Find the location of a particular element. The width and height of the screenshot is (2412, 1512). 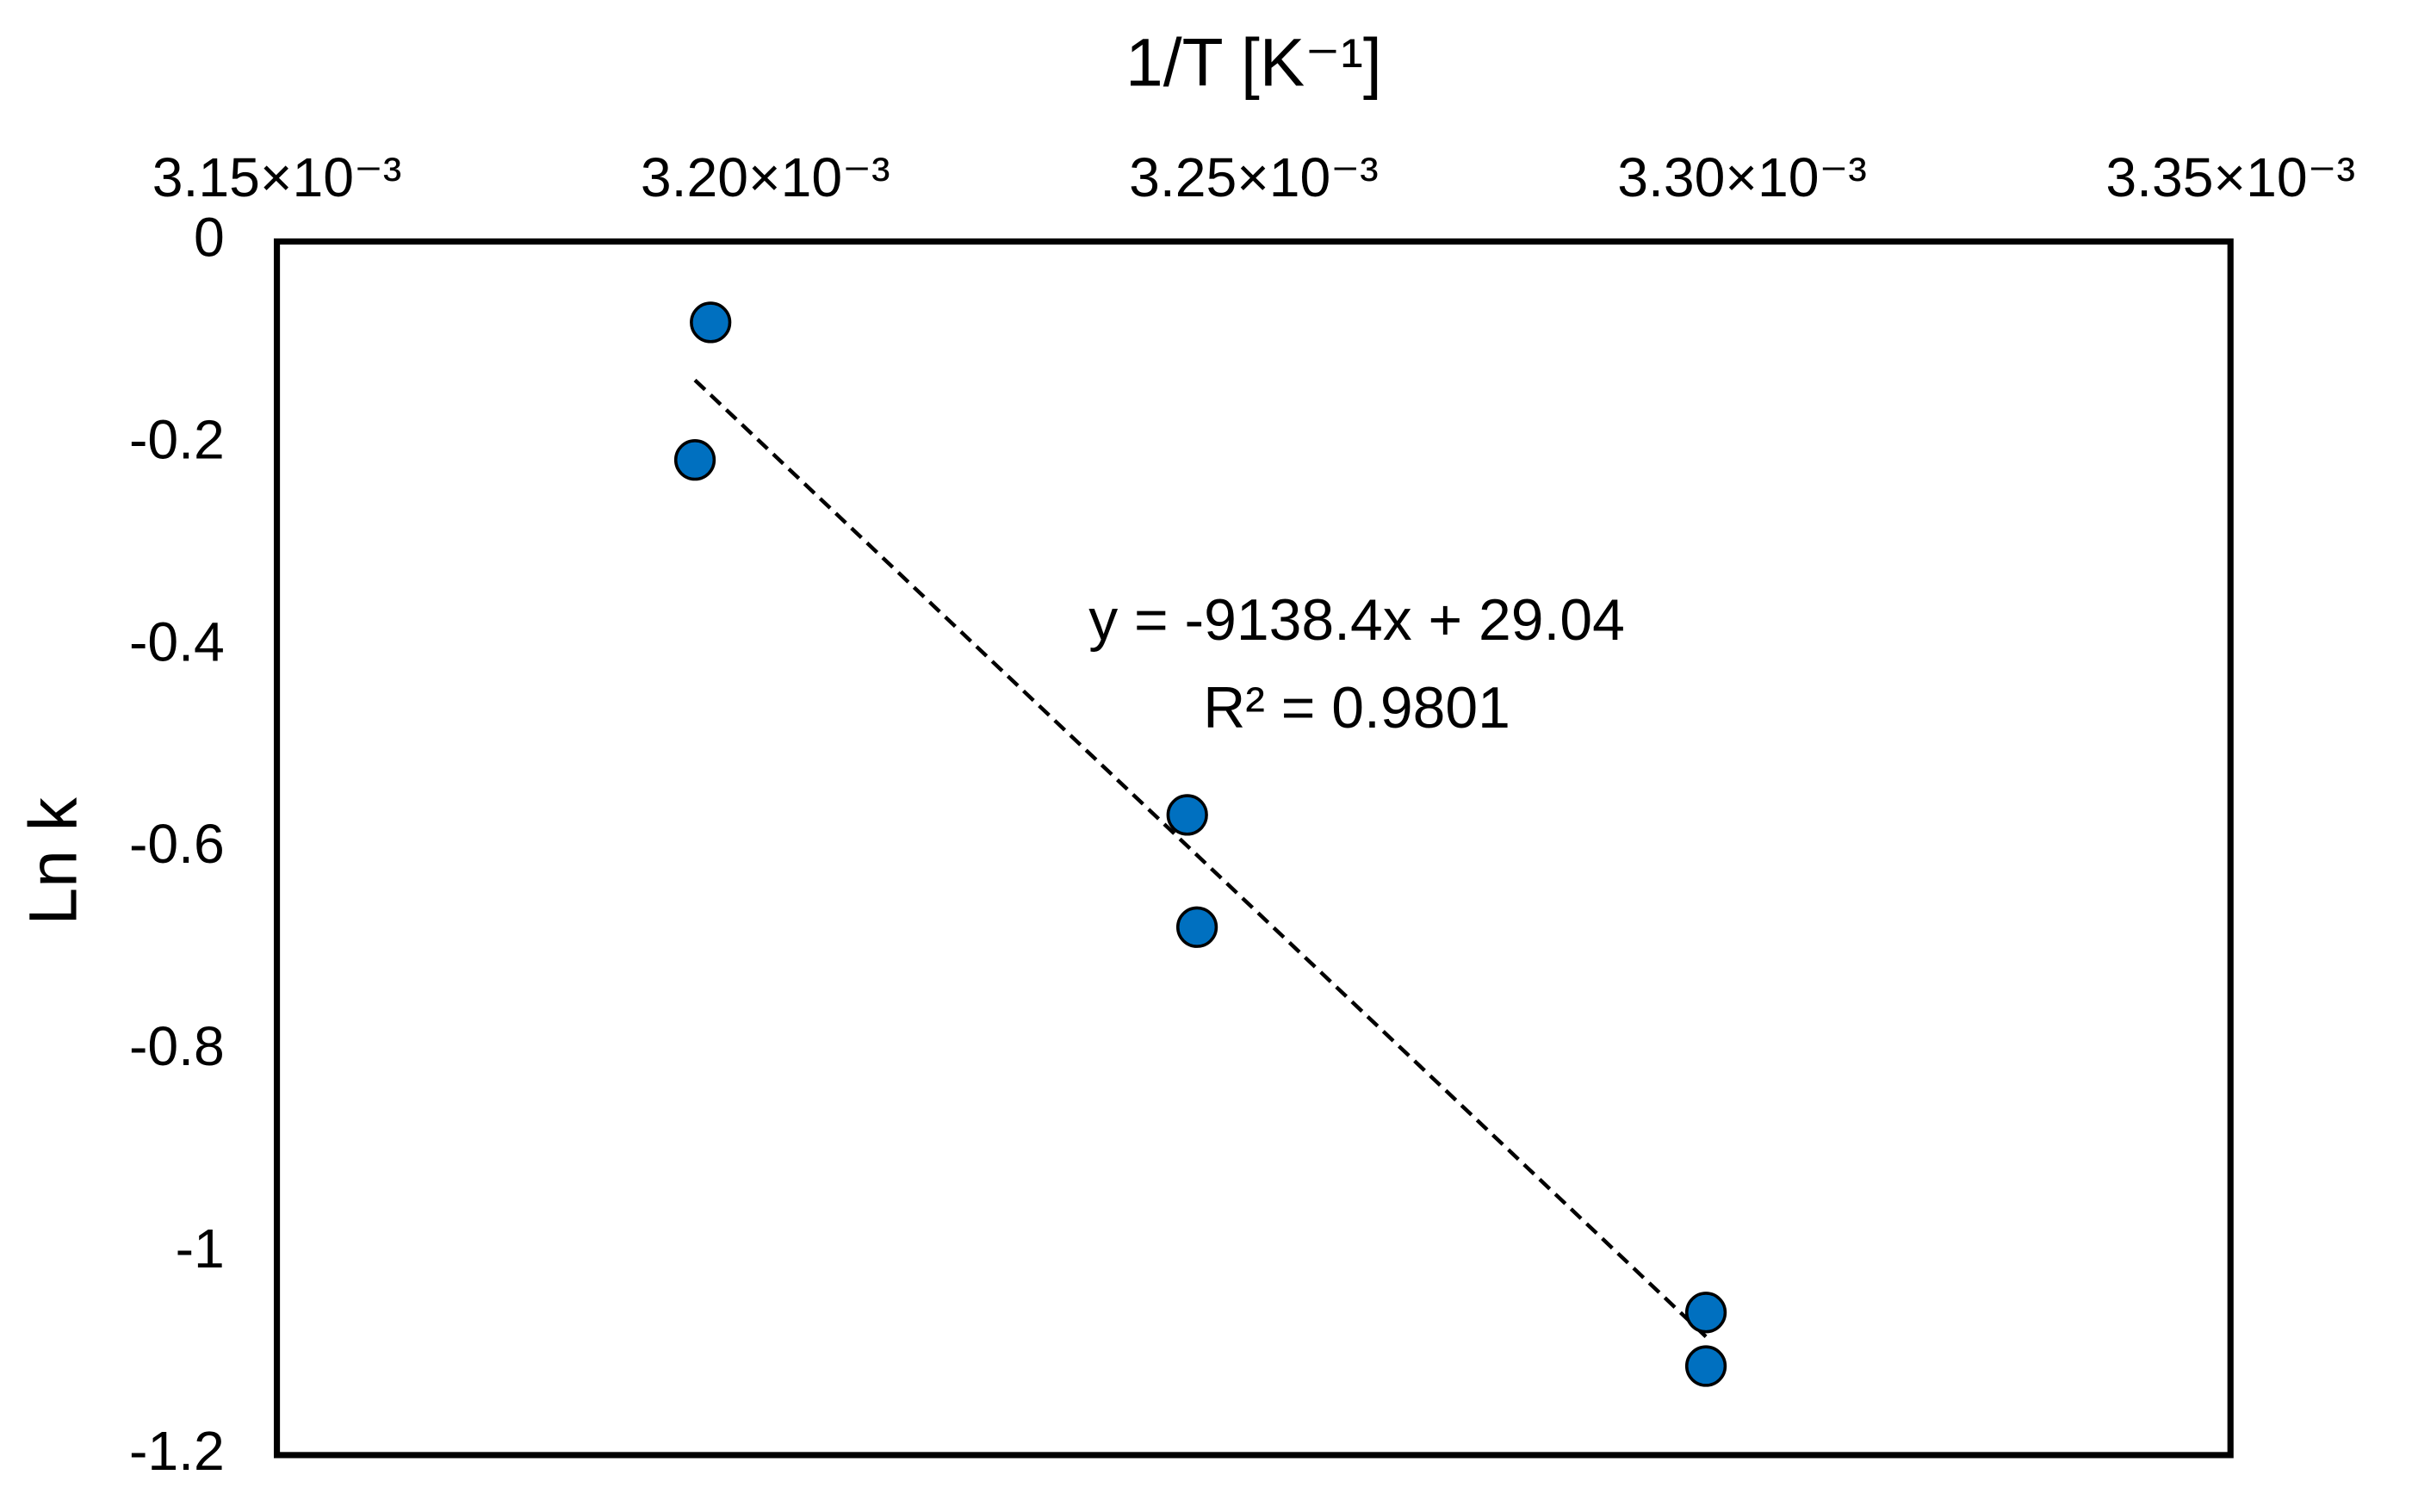

y-tick-label: -1 is located at coordinates (200, 1249).